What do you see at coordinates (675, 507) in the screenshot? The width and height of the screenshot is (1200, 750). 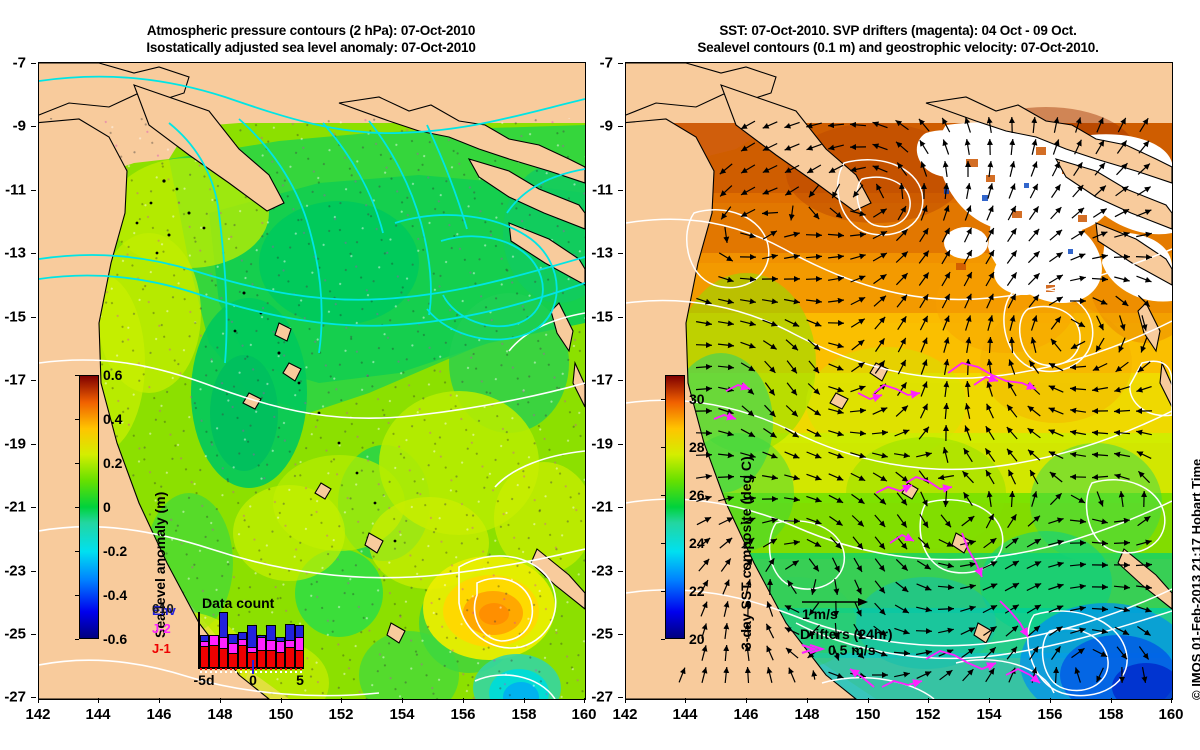 I see `sst-colorbar-bar` at bounding box center [675, 507].